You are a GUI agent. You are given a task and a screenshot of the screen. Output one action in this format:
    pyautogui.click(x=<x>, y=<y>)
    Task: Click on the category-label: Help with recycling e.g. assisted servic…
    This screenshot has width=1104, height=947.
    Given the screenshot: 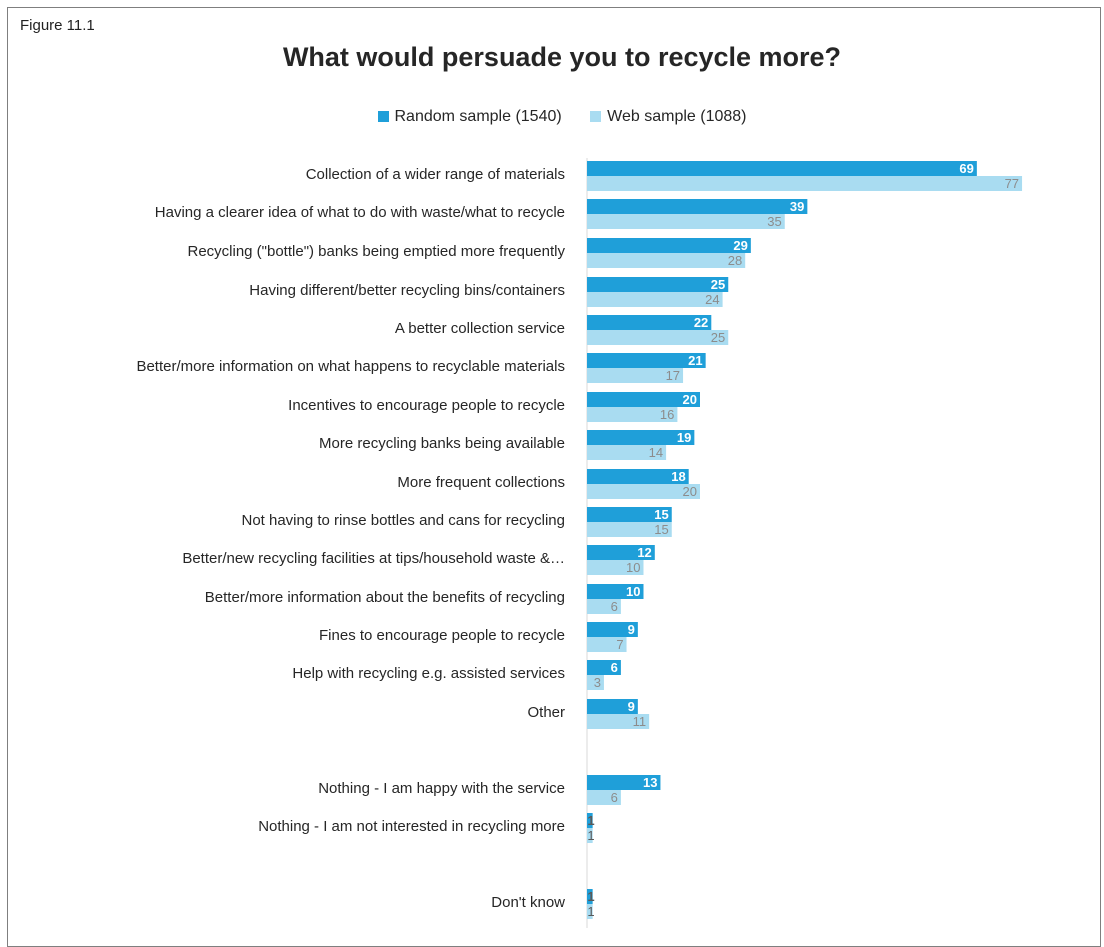 What is the action you would take?
    pyautogui.click(x=428, y=673)
    